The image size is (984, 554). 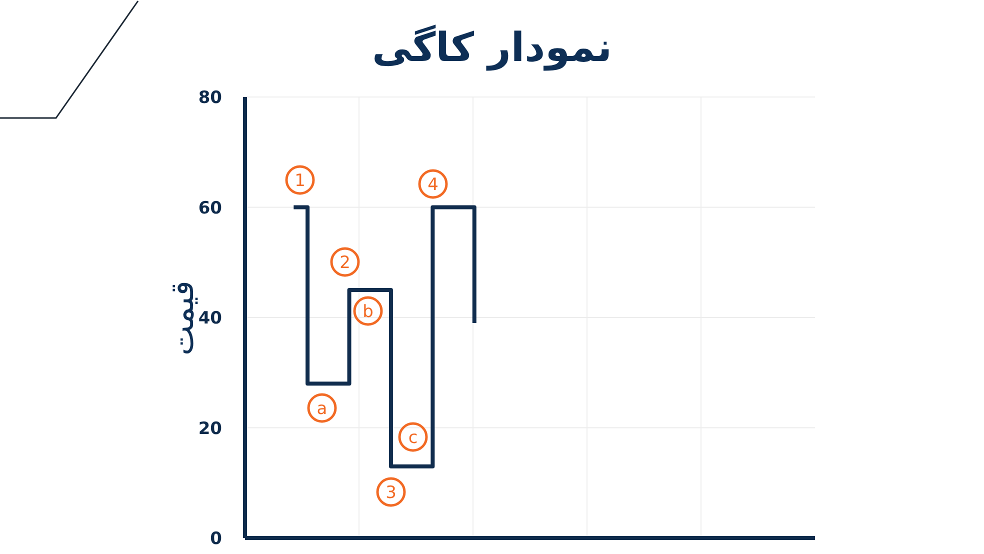 What do you see at coordinates (300, 181) in the screenshot?
I see `annotation: 1` at bounding box center [300, 181].